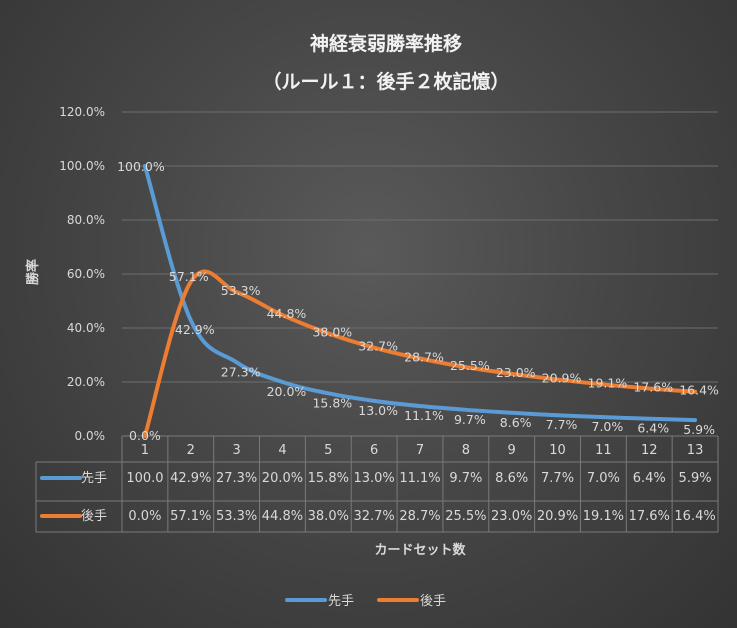  What do you see at coordinates (373, 516) in the screenshot?
I see `table-cell: 32.7%` at bounding box center [373, 516].